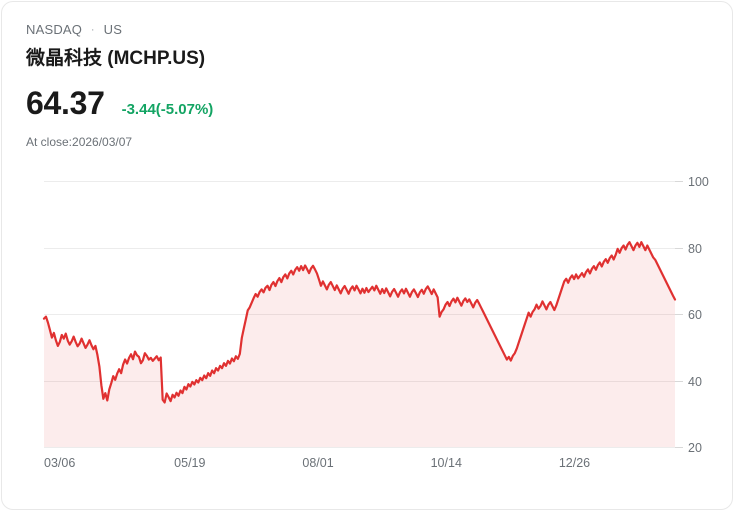  What do you see at coordinates (59, 463) in the screenshot?
I see `x-axis-label: 03/06` at bounding box center [59, 463].